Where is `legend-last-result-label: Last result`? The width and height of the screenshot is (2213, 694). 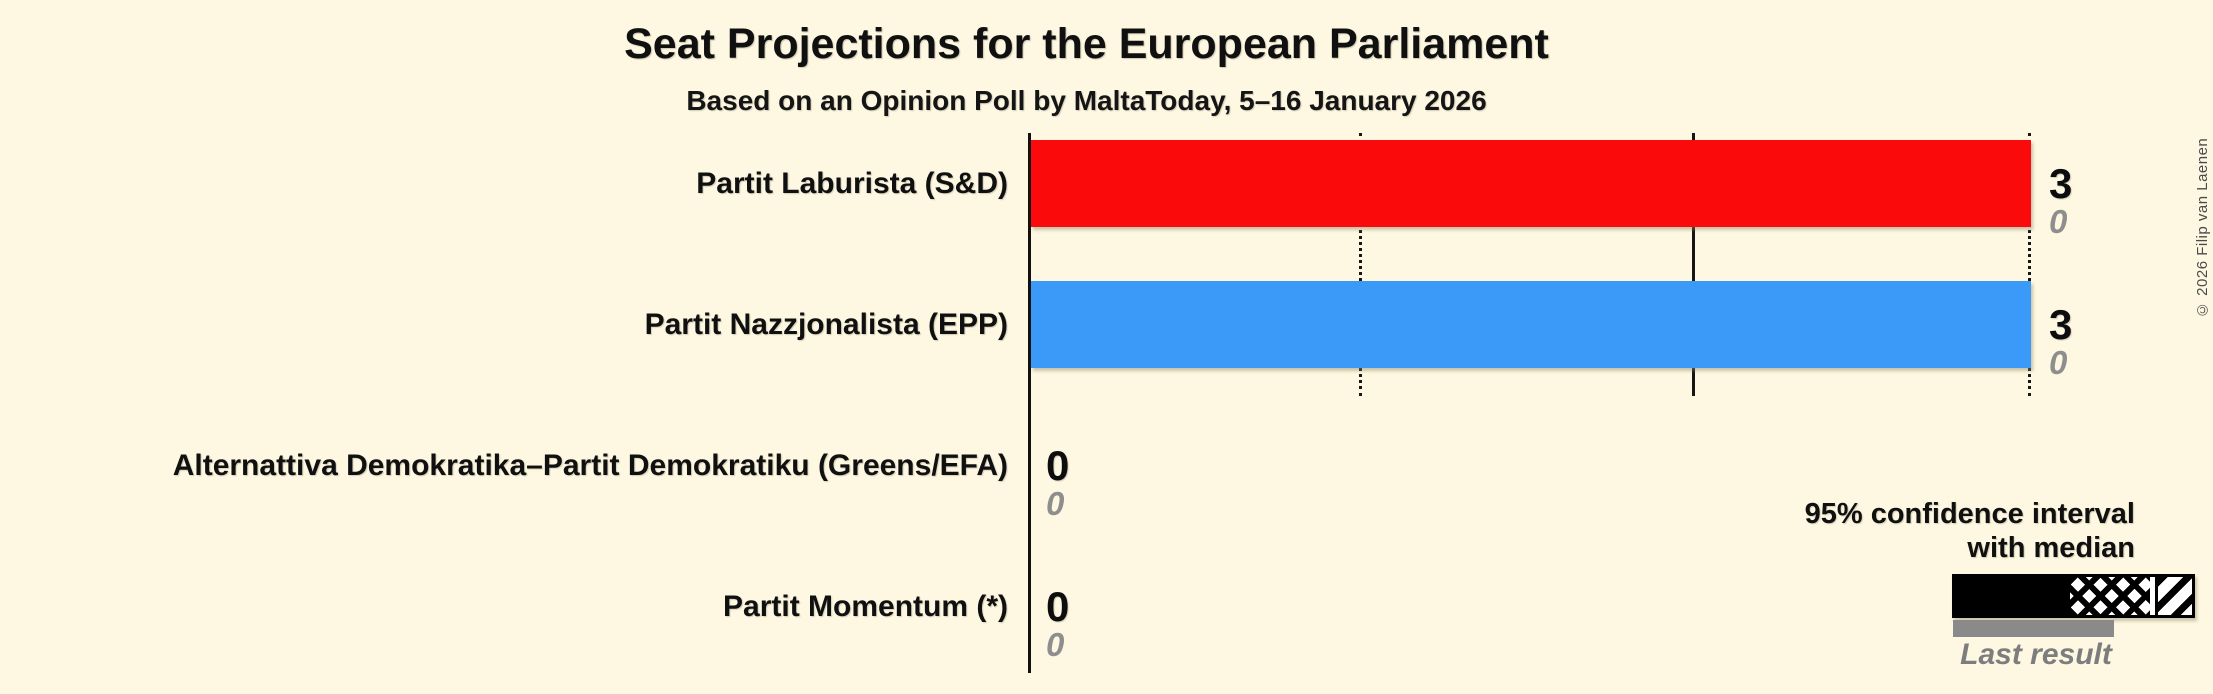
legend-last-result-label: Last result is located at coordinates (2036, 654).